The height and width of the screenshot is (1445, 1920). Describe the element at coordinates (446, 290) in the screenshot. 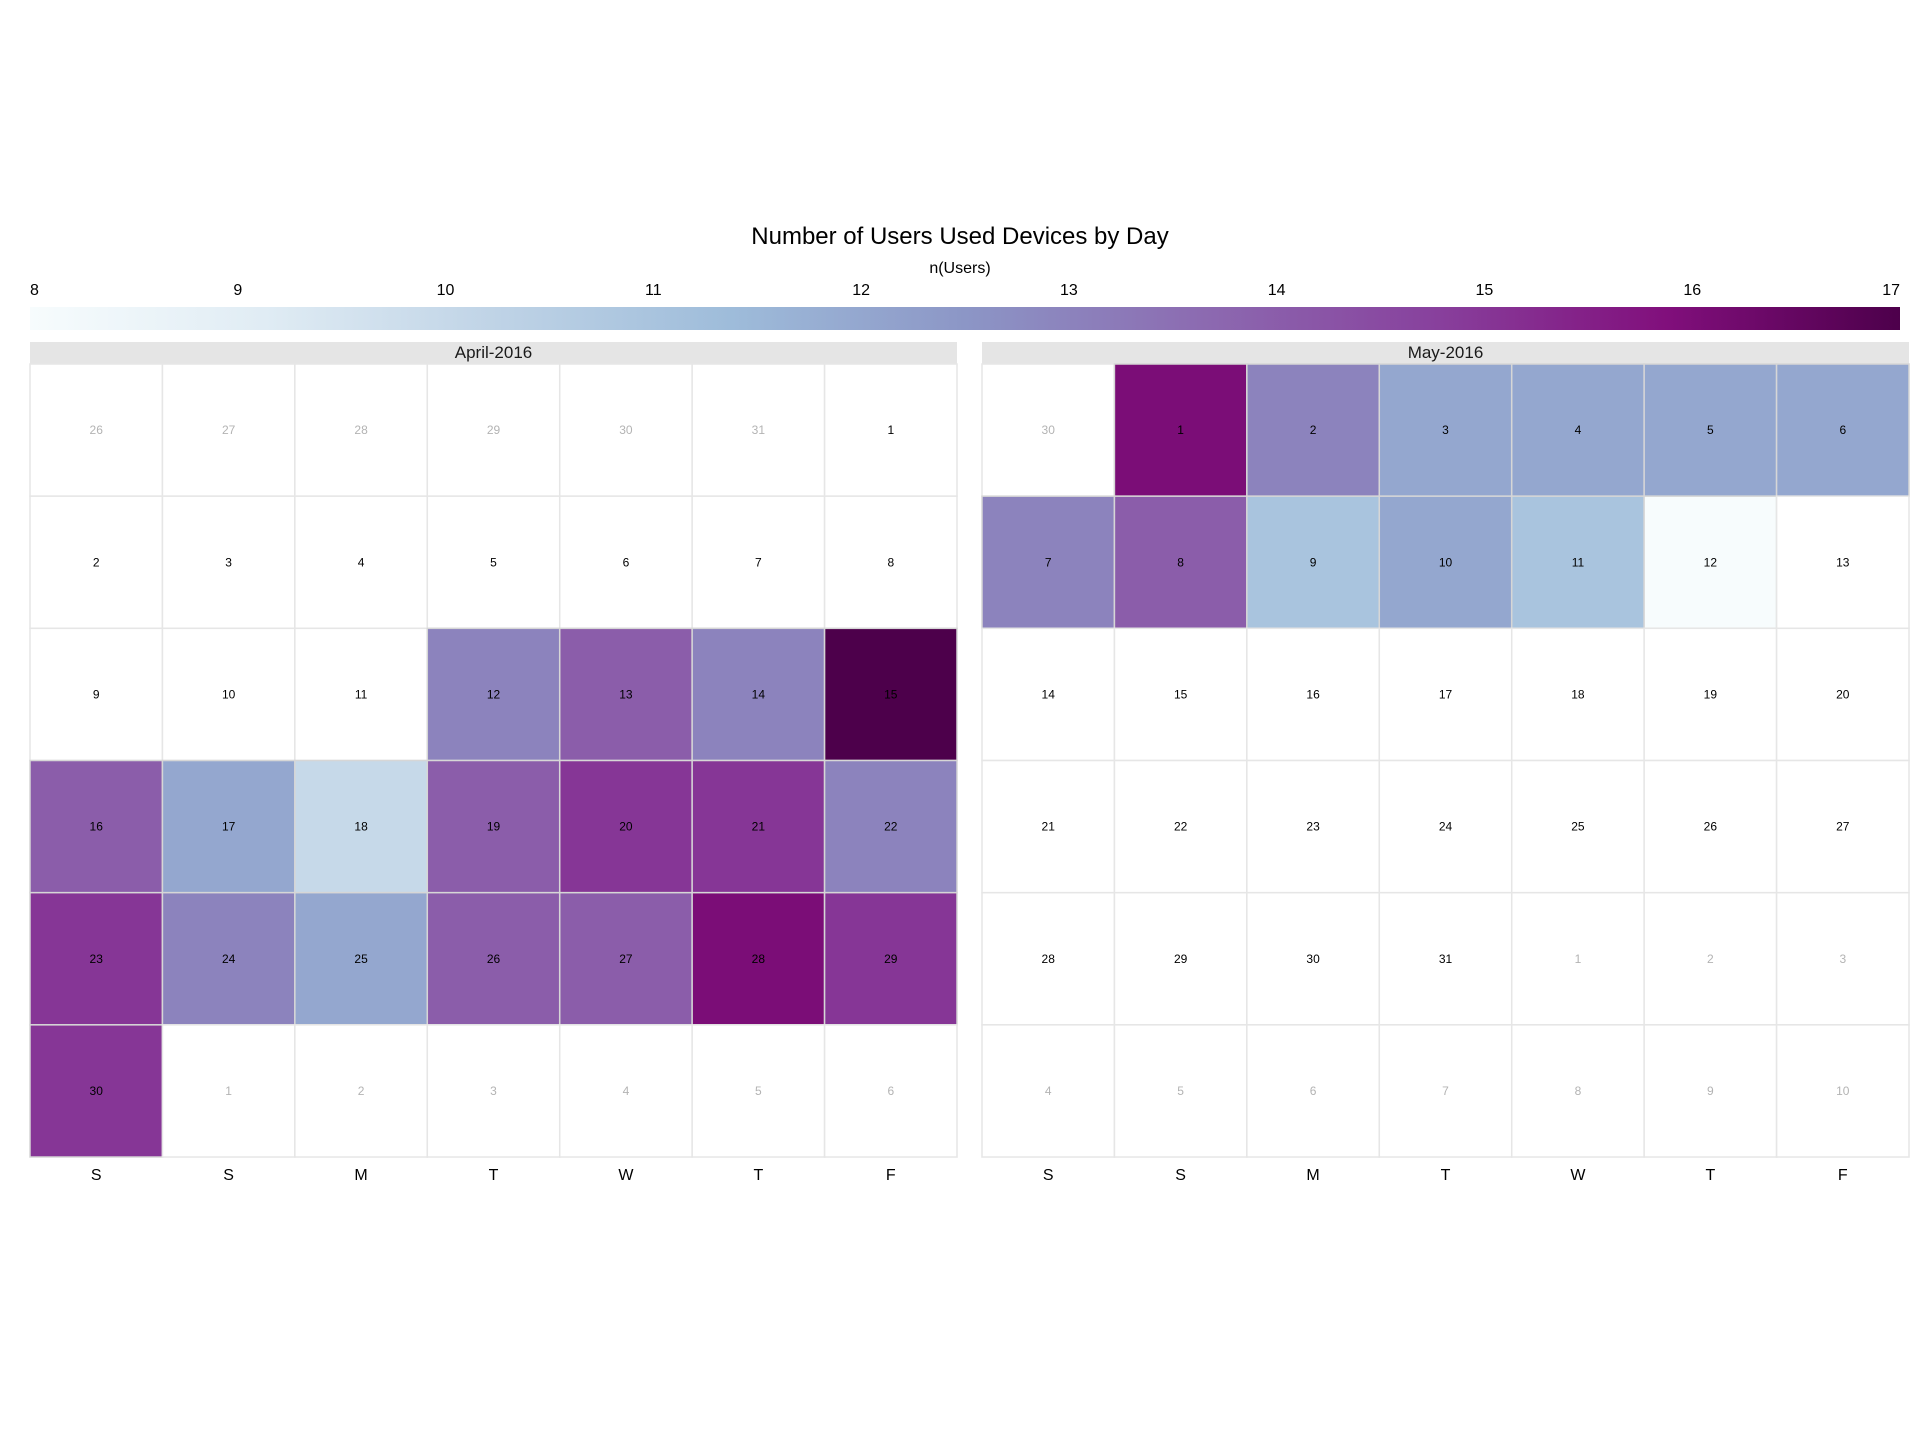

I see `legend-tick-label: 10` at that location.